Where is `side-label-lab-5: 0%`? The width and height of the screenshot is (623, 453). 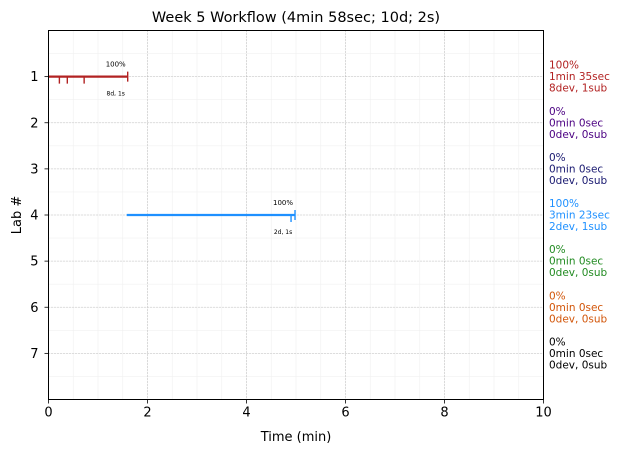 side-label-lab-5: 0% is located at coordinates (557, 250).